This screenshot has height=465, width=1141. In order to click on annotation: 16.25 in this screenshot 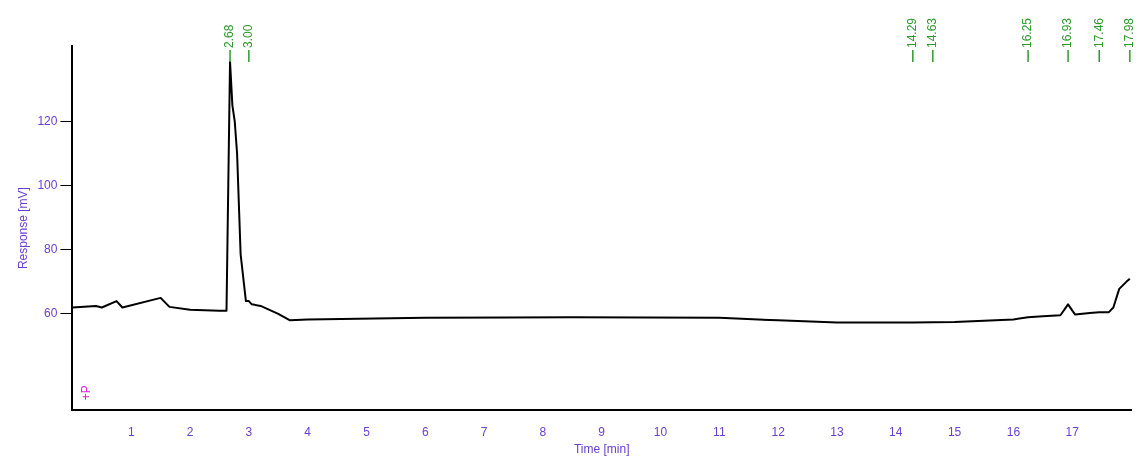, I will do `click(1027, 32)`.